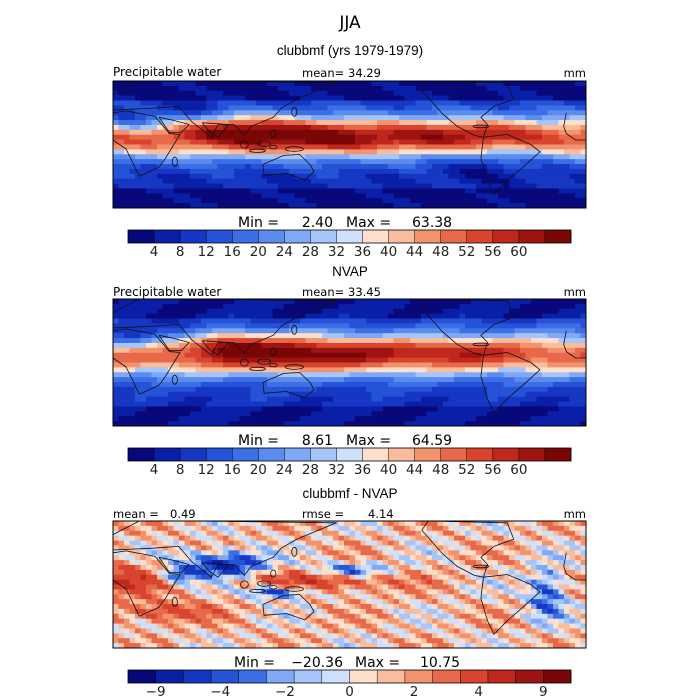 Image resolution: width=700 pixels, height=700 pixels. Describe the element at coordinates (258, 223) in the screenshot. I see `min-label: Min =` at that location.